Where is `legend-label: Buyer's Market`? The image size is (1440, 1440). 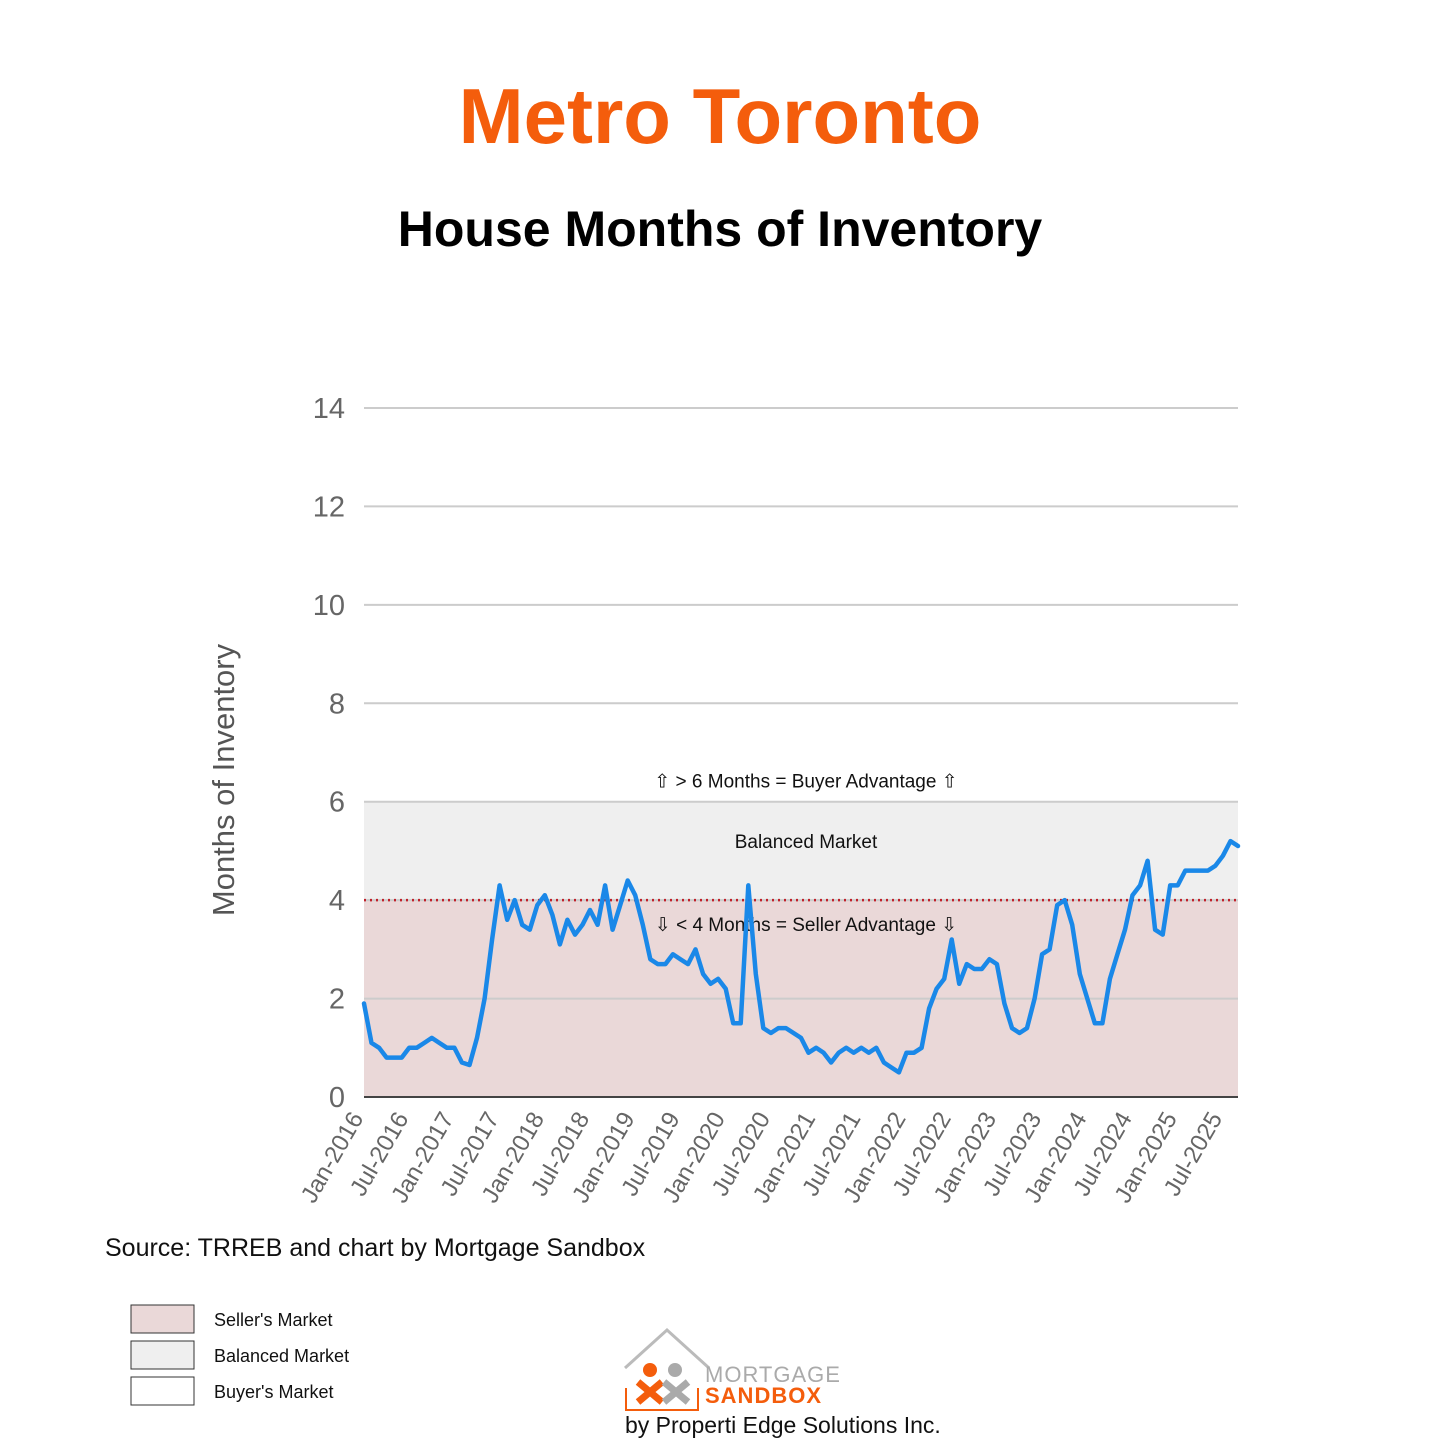
legend-label: Buyer's Market is located at coordinates (273, 1392).